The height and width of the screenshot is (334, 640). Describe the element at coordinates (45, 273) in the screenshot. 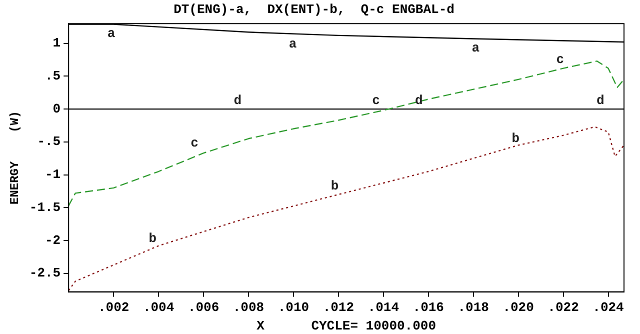

I see `y-tick-label: -2.5` at that location.